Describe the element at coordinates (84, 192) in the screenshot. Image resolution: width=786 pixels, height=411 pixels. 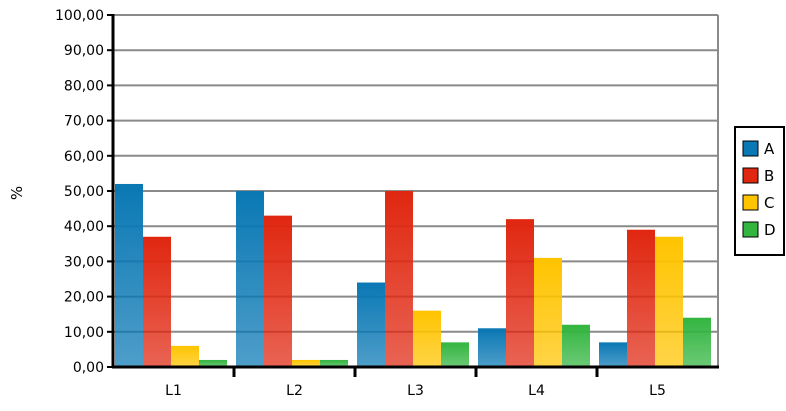
I see `y-tick-label: 50,00` at that location.